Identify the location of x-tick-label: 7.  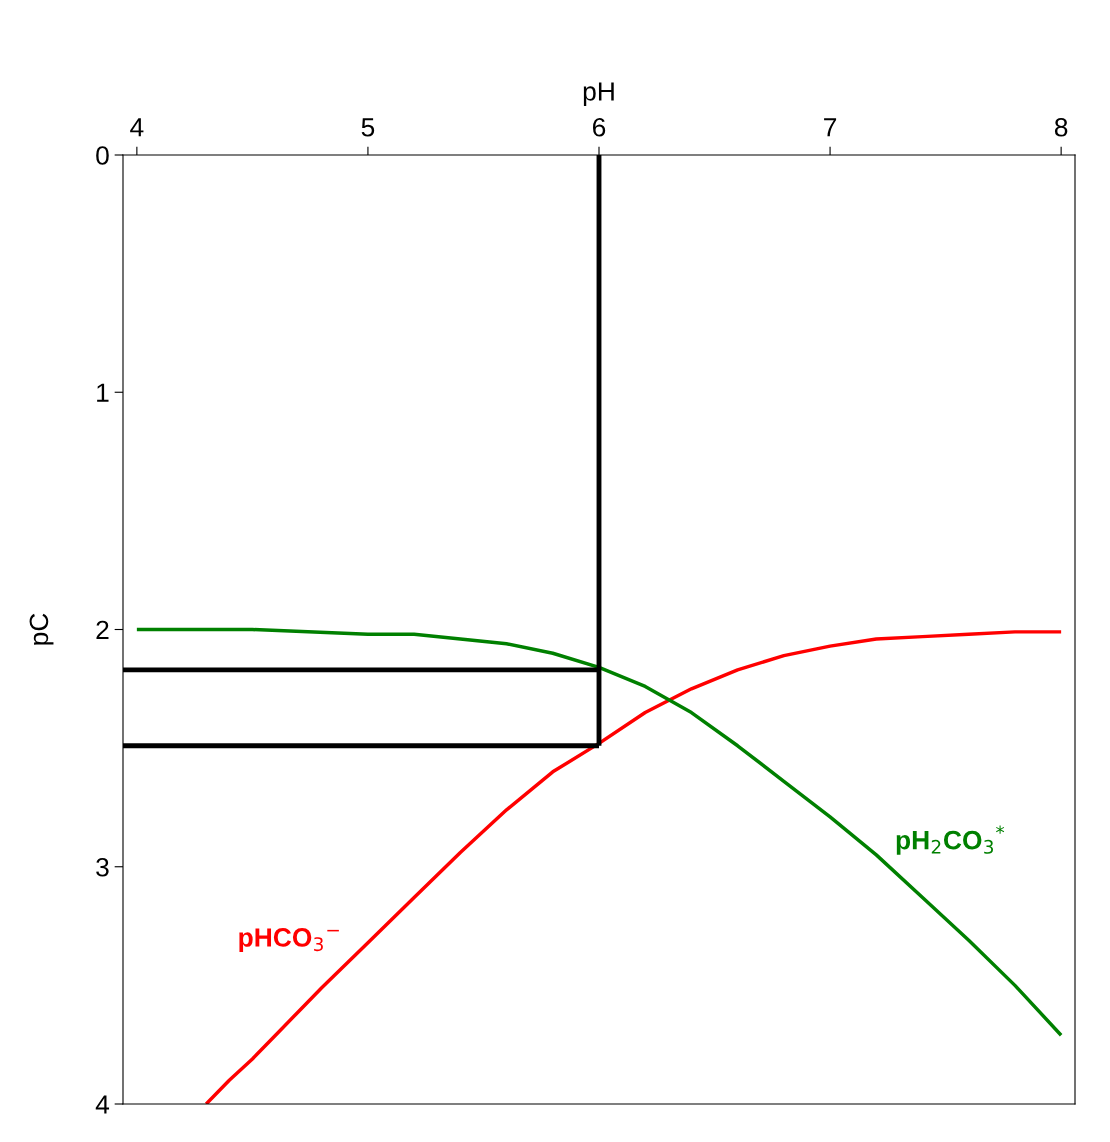
(830, 127).